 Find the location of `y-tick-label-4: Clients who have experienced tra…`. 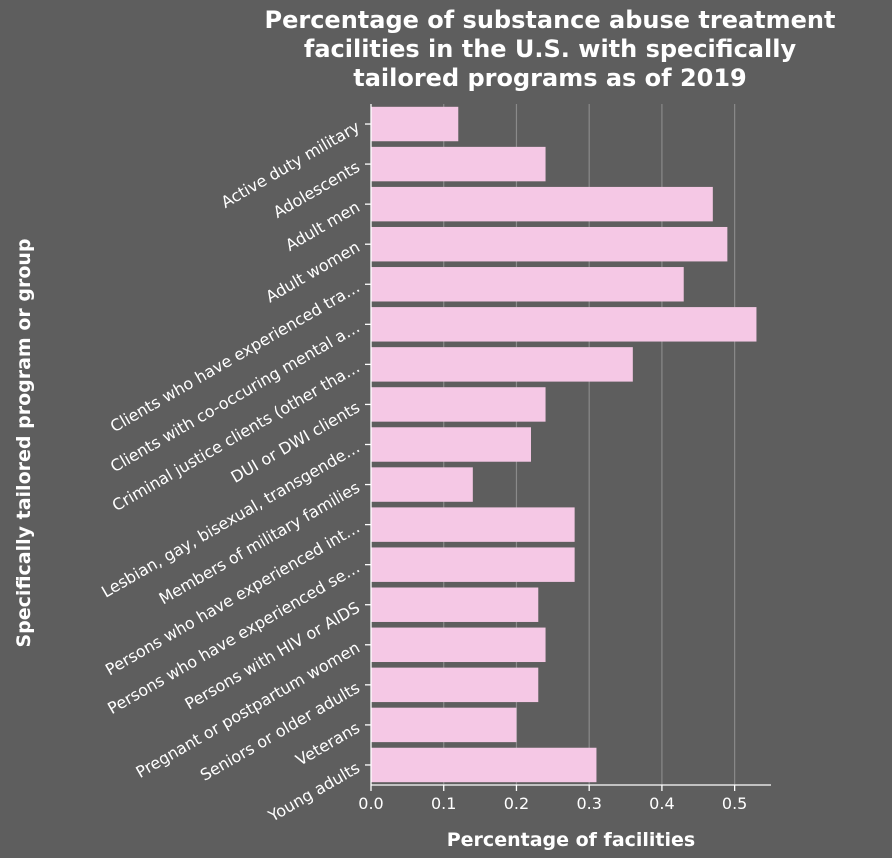

y-tick-label-4: Clients who have experienced tra… is located at coordinates (235, 356).